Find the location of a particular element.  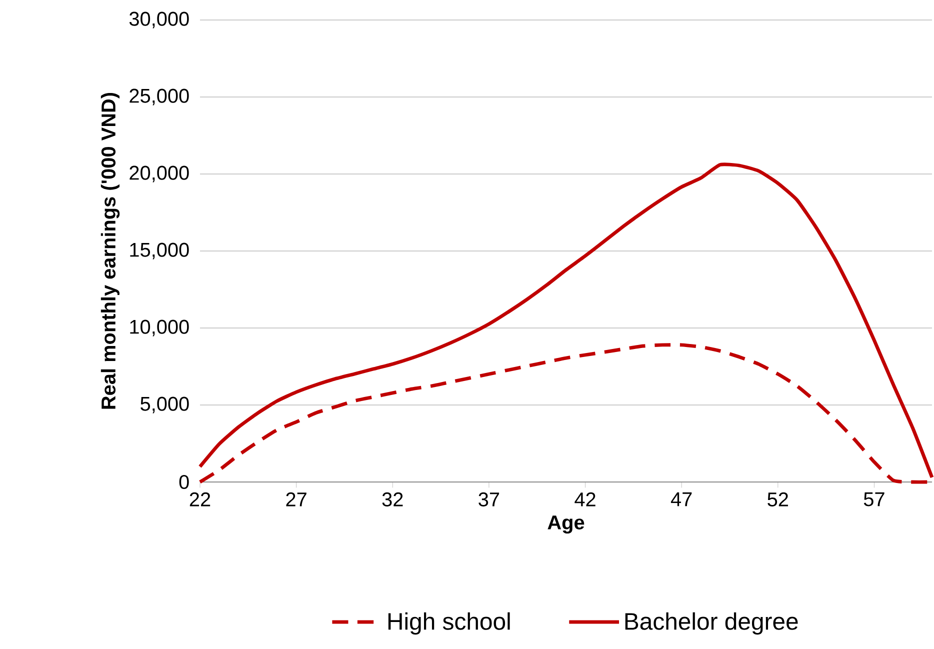

x-tick-label: 42 is located at coordinates (585, 499).